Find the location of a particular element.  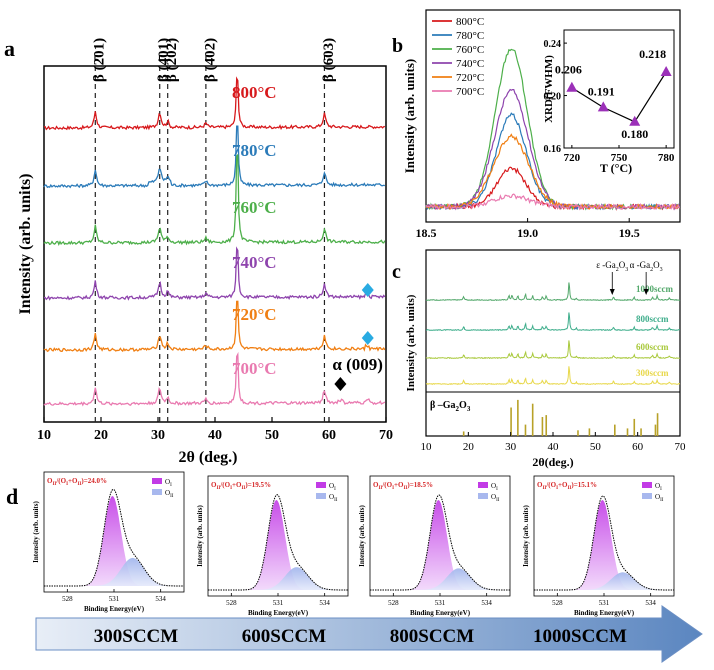

inset-x-tick-label: 750 is located at coordinates (619, 158).